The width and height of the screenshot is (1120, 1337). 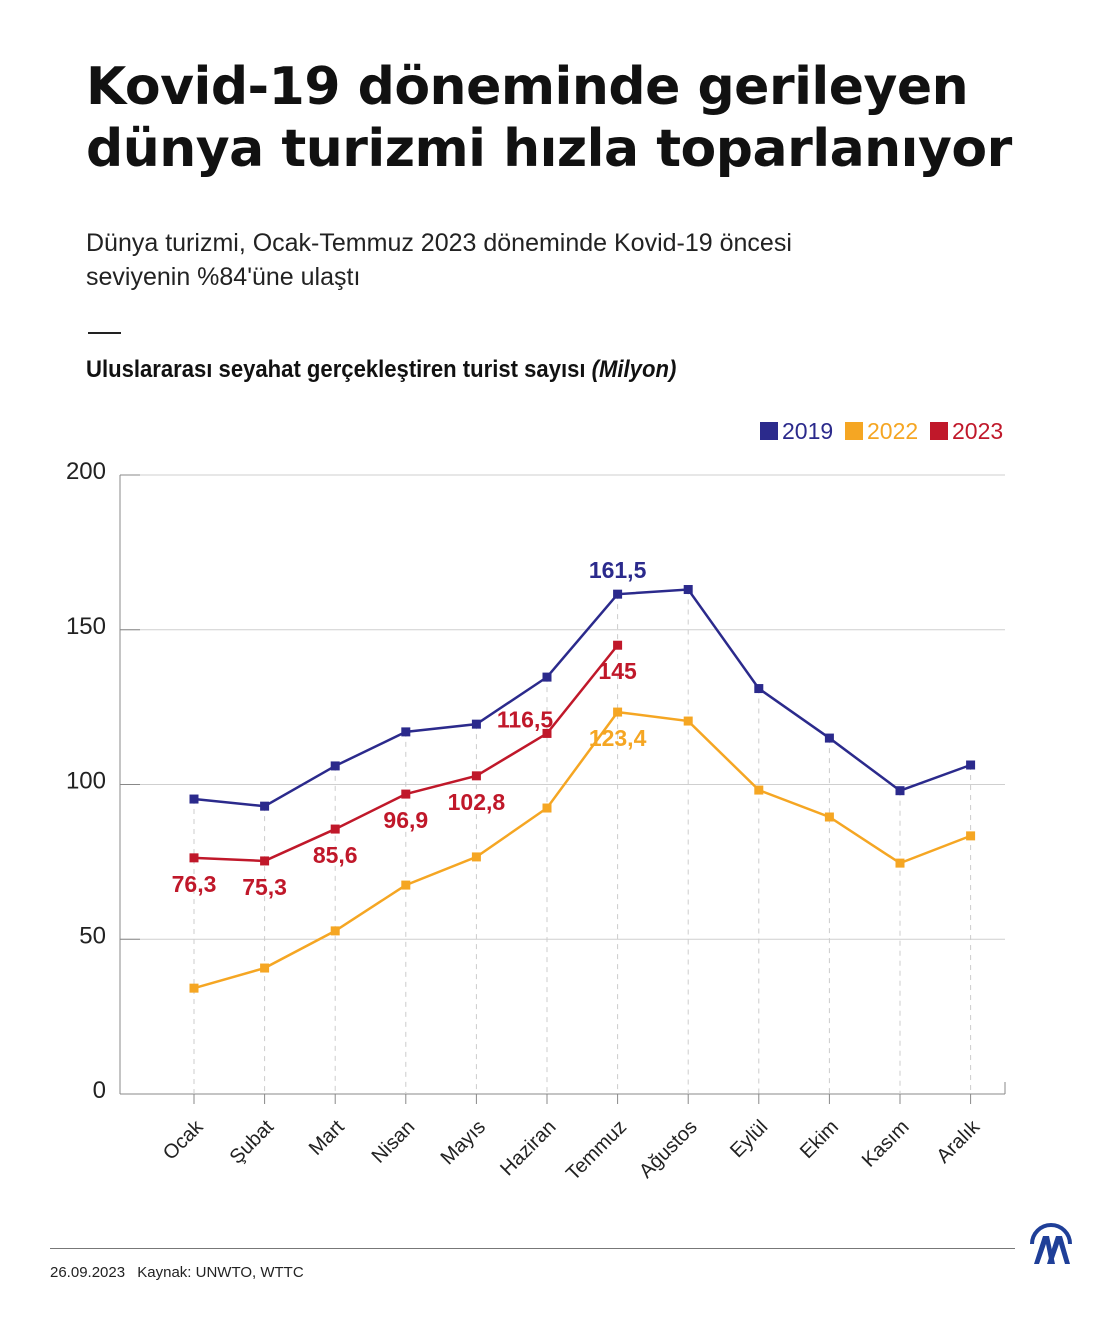 What do you see at coordinates (617, 671) in the screenshot?
I see `data-label-2023: 145` at bounding box center [617, 671].